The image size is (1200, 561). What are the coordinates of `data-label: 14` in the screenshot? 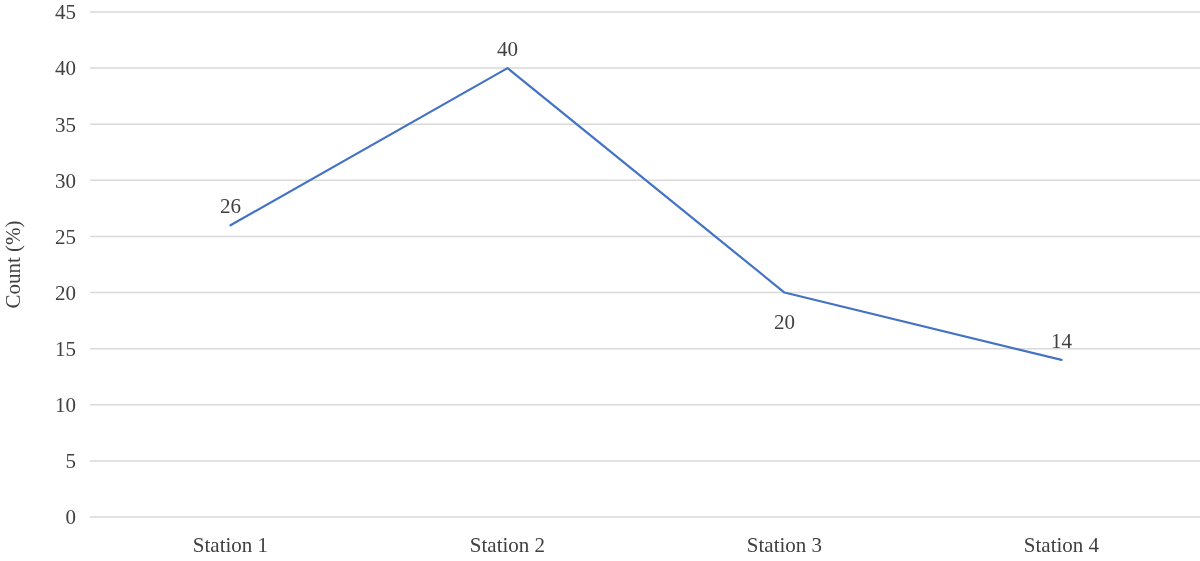 It's located at (1062, 340).